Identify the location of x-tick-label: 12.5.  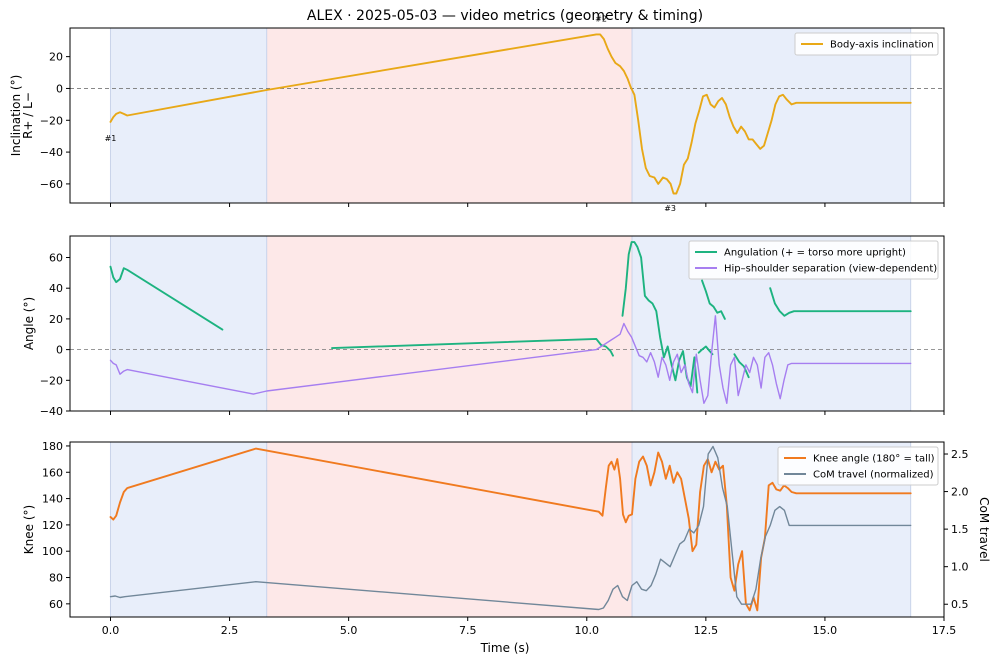
(706, 630).